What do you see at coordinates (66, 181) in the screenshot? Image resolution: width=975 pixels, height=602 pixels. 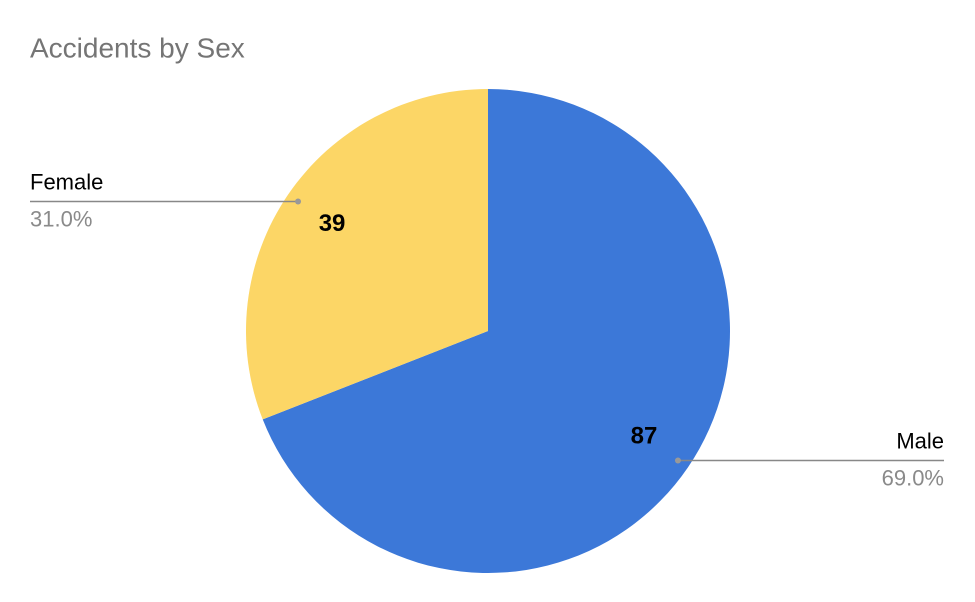 I see `category-label: Female` at bounding box center [66, 181].